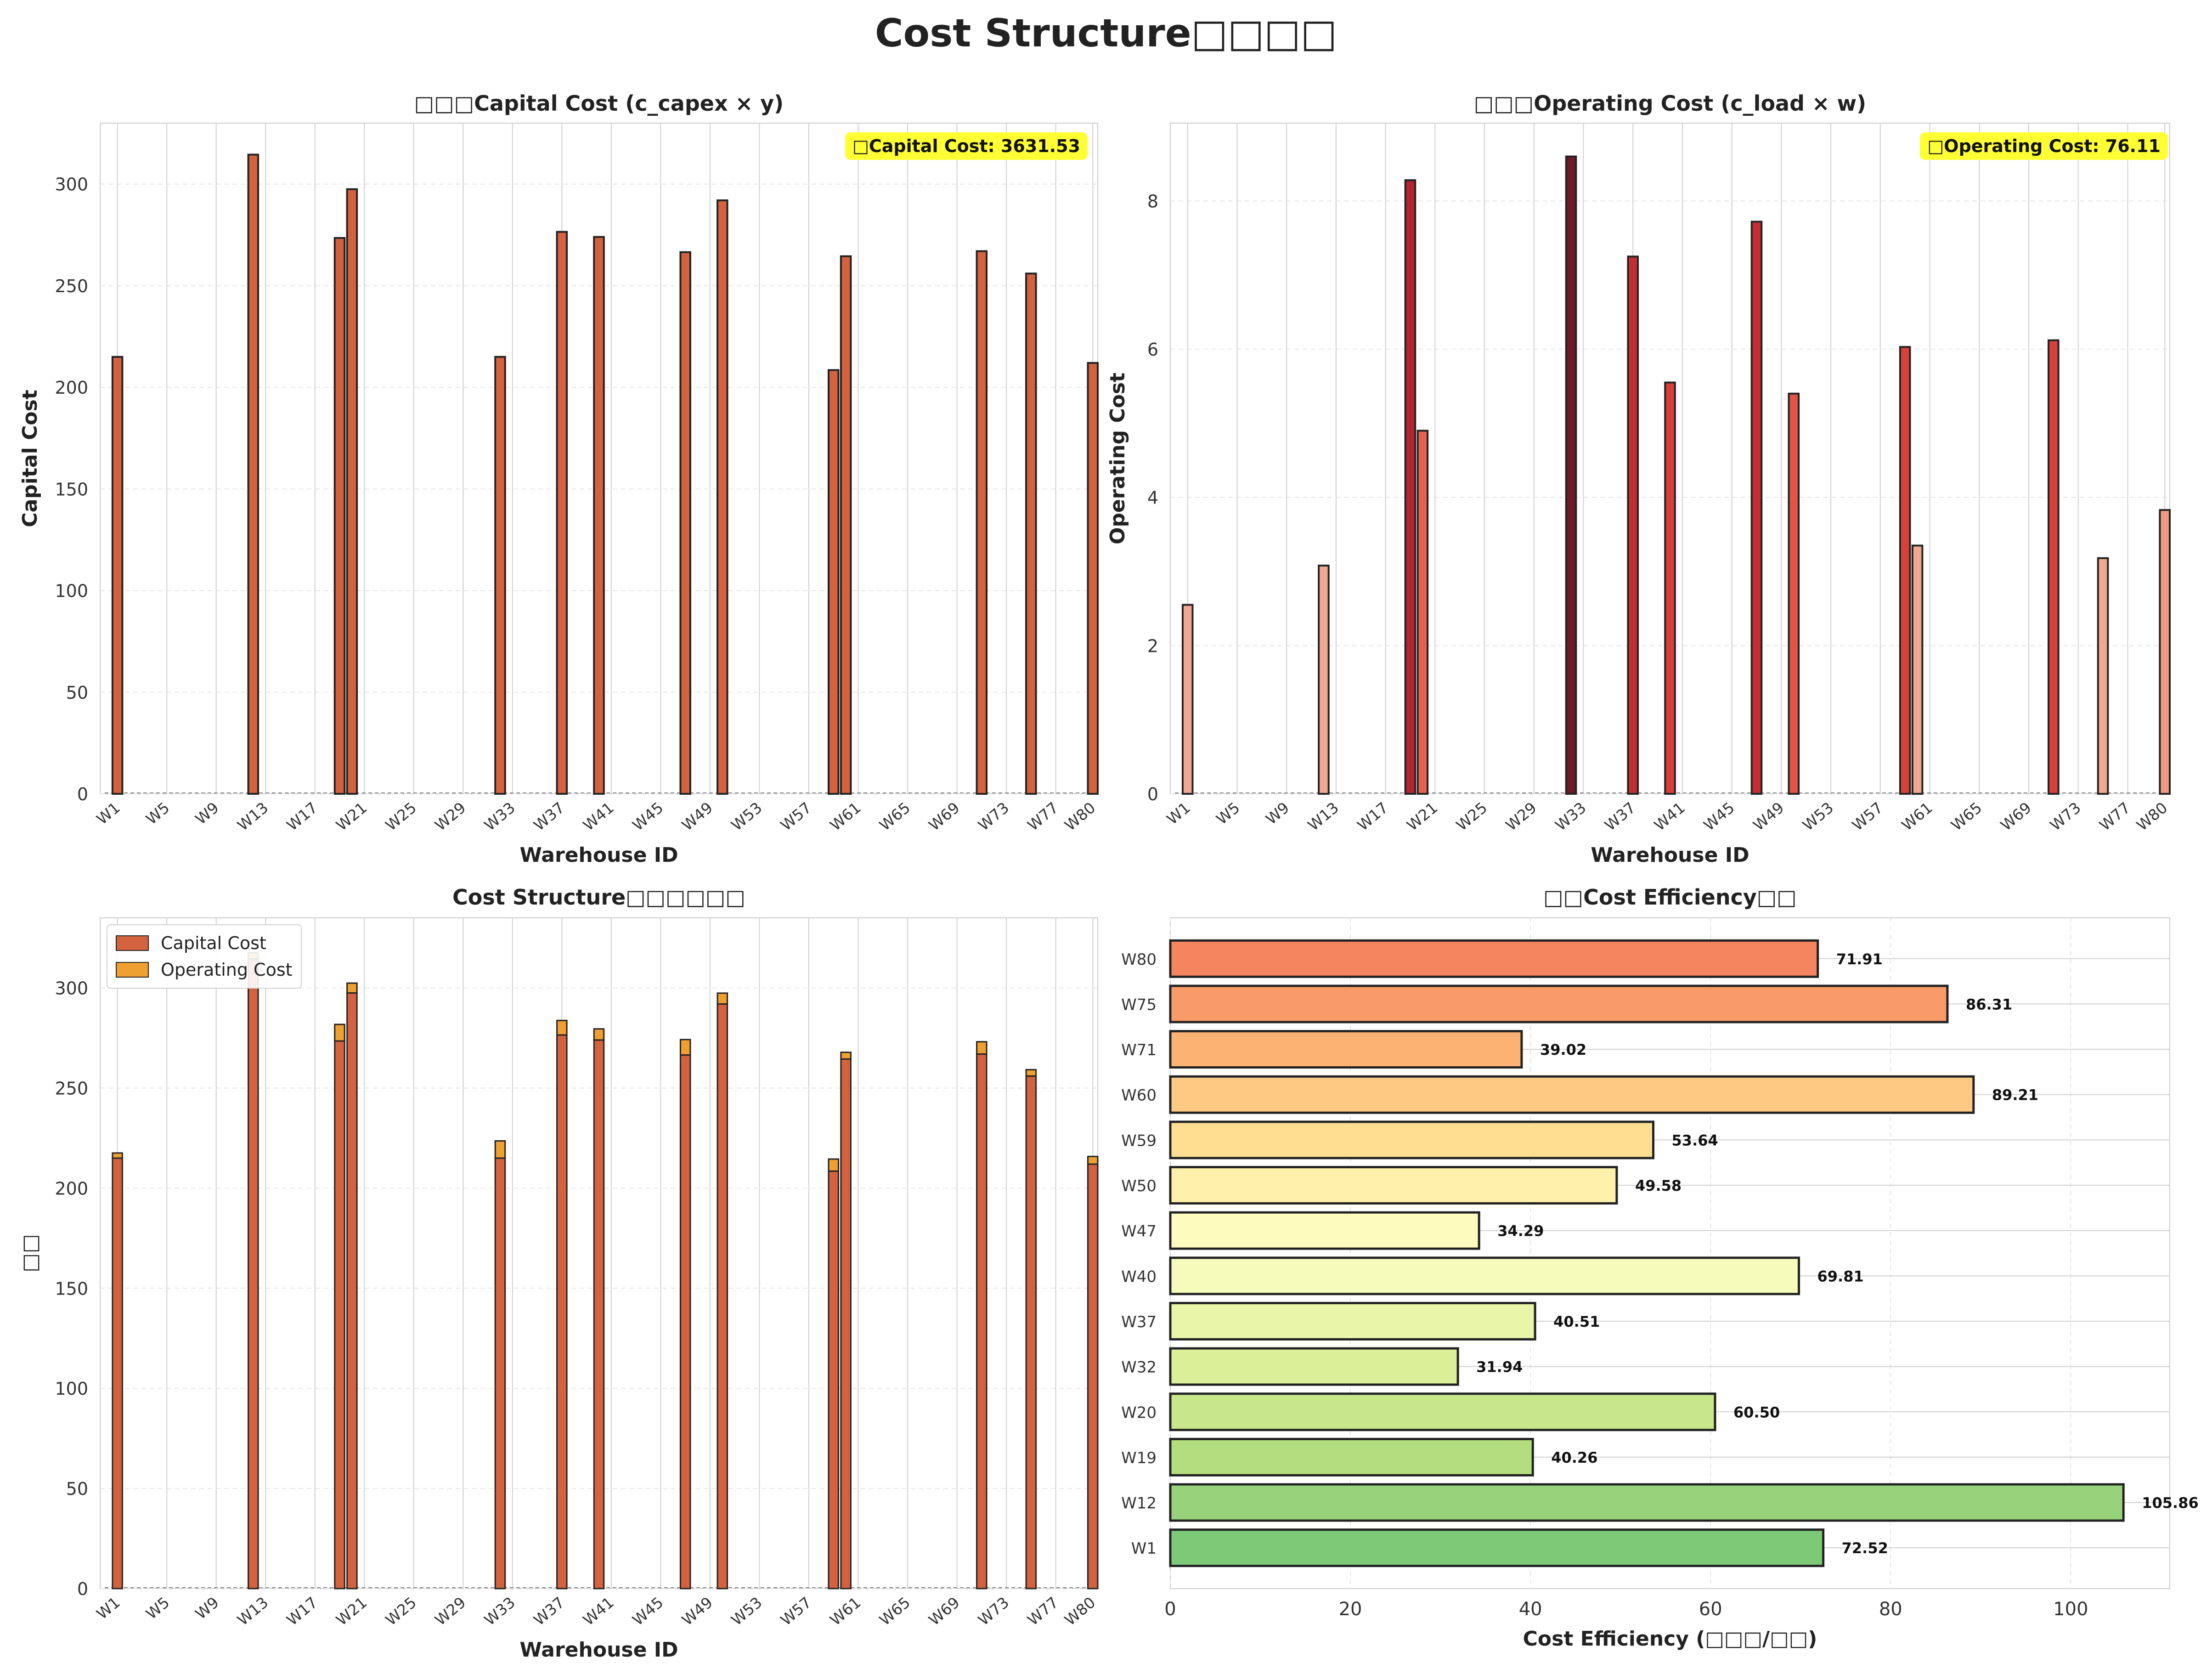 This screenshot has height=1680, width=2212. I want to click on x-tick-label: W17, so click(1373, 816).